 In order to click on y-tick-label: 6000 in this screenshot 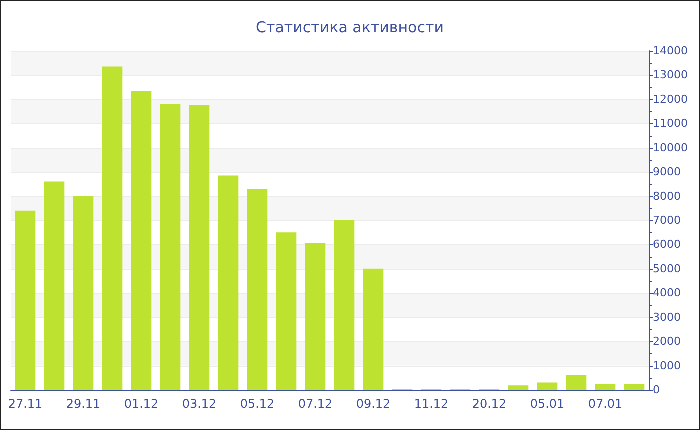, I will do `click(667, 245)`.